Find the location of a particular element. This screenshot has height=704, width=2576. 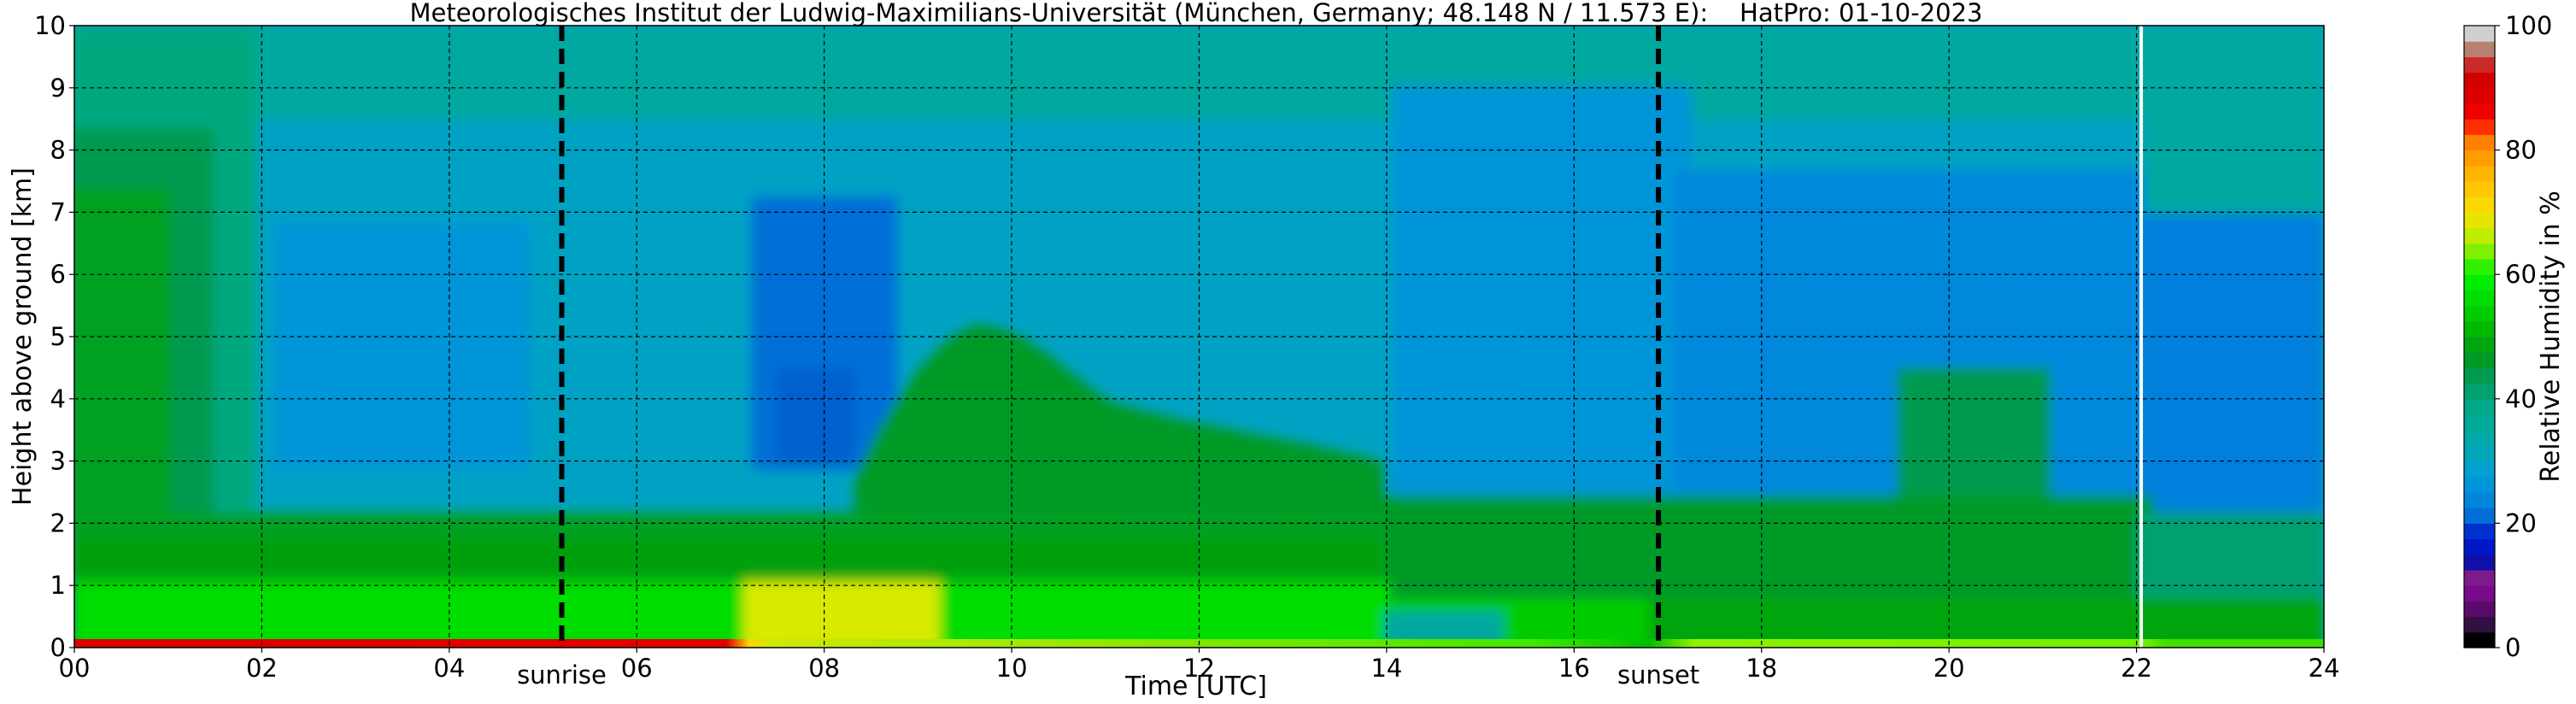

colorbar-tick-label: 100 is located at coordinates (2528, 25).